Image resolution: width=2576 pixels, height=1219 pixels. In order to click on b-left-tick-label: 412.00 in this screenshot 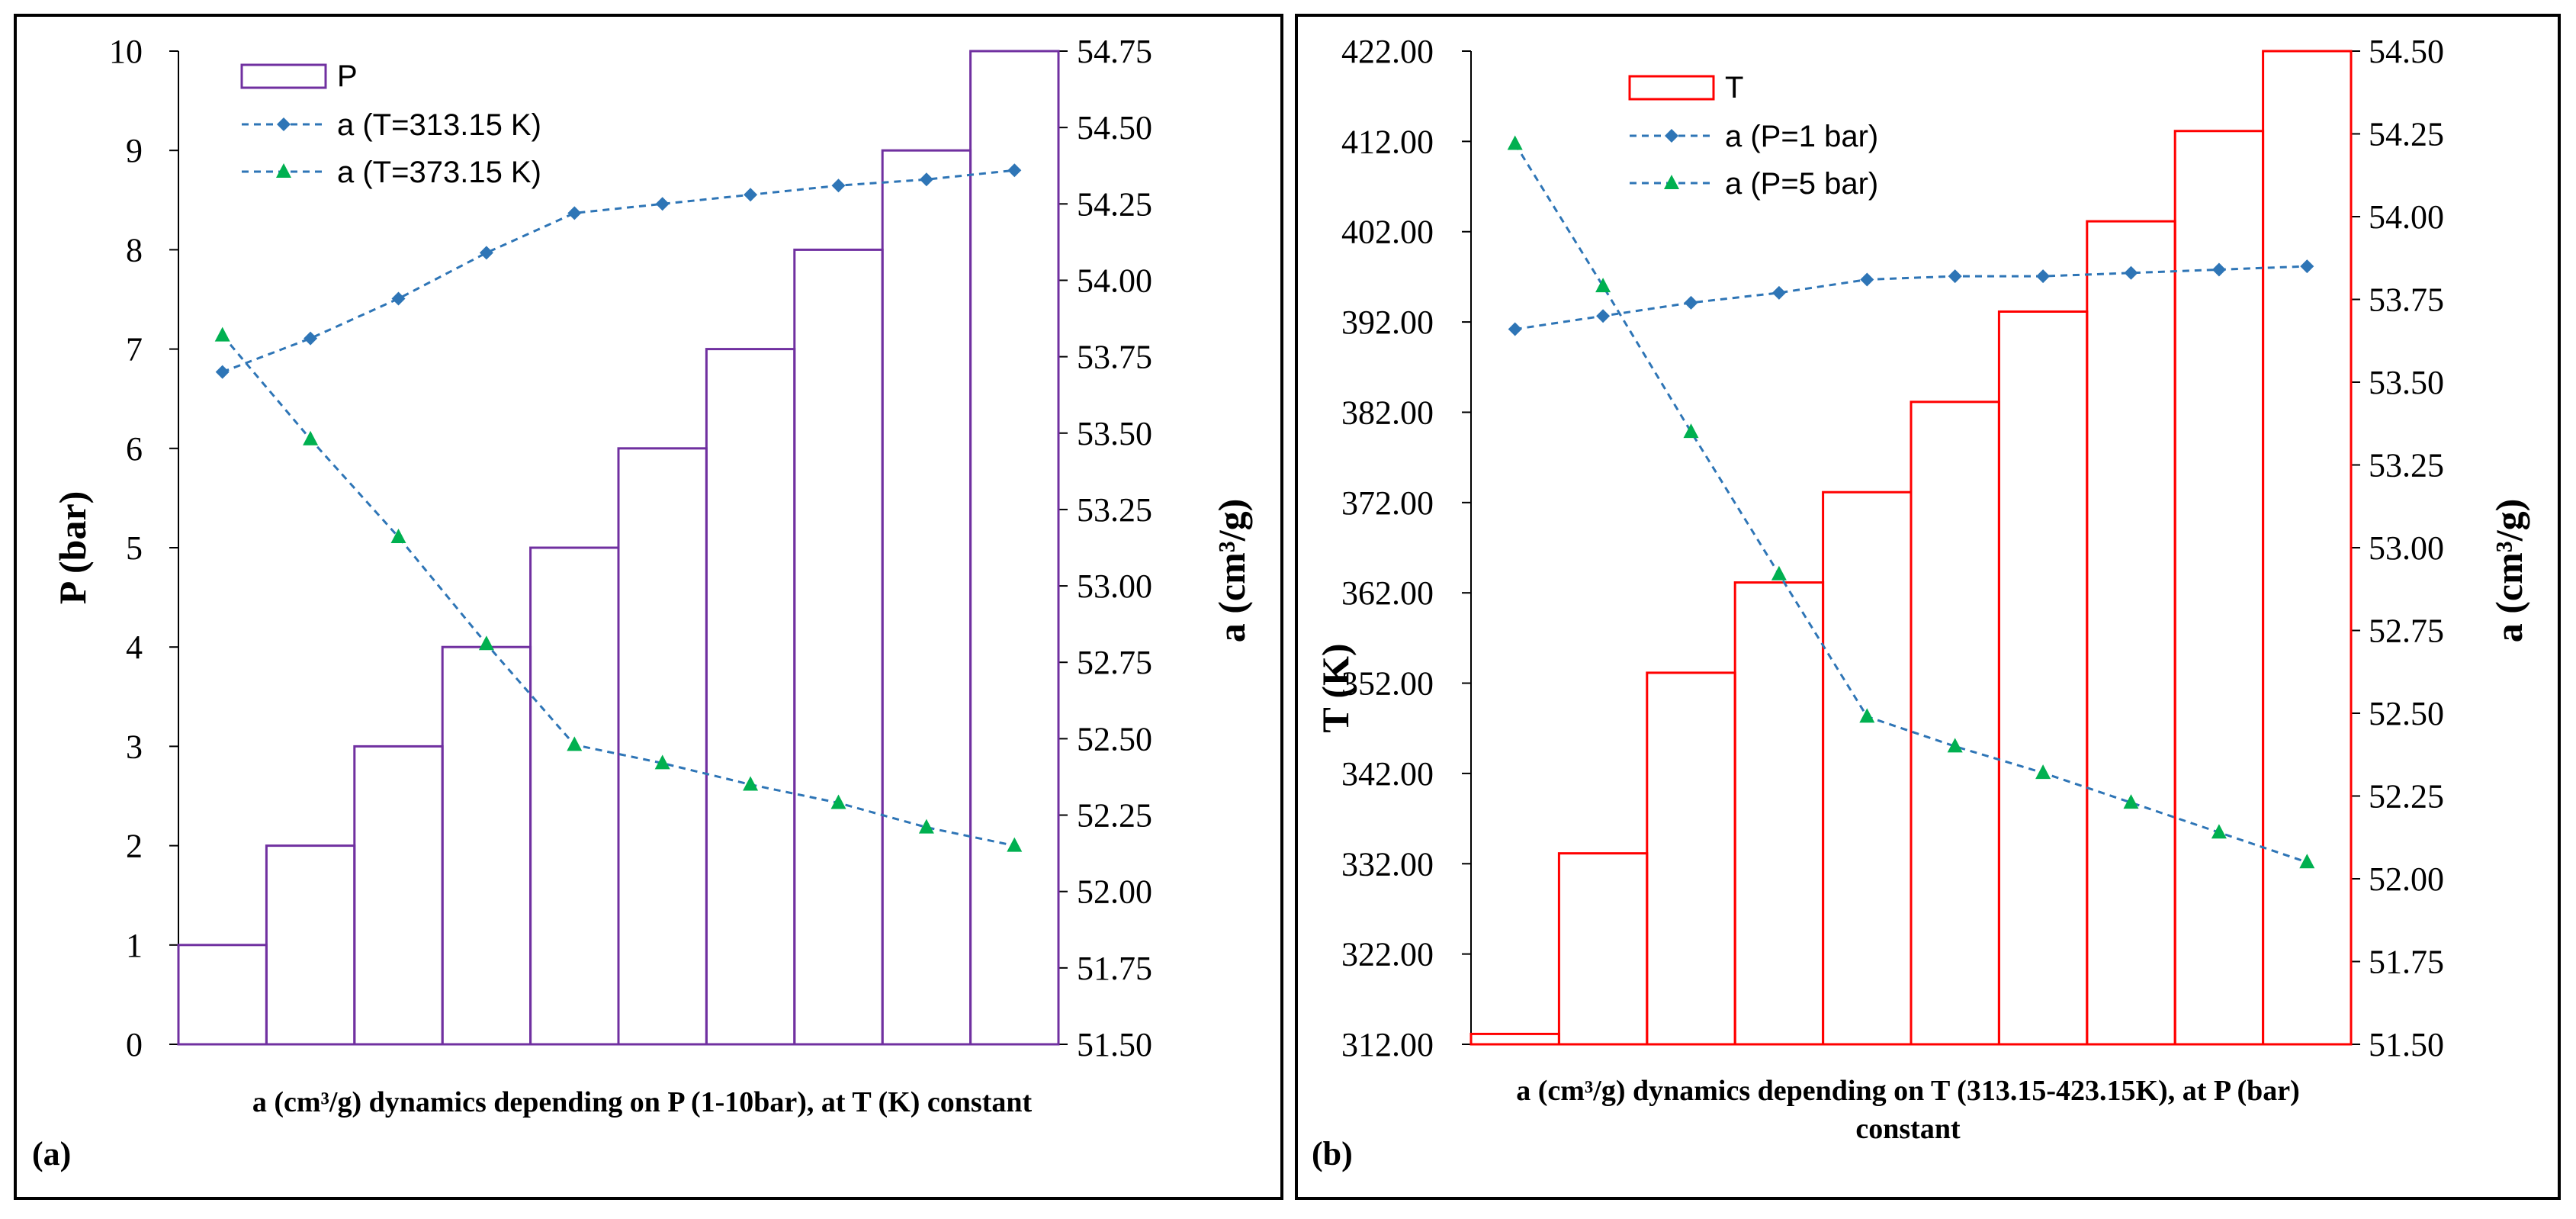, I will do `click(1387, 141)`.